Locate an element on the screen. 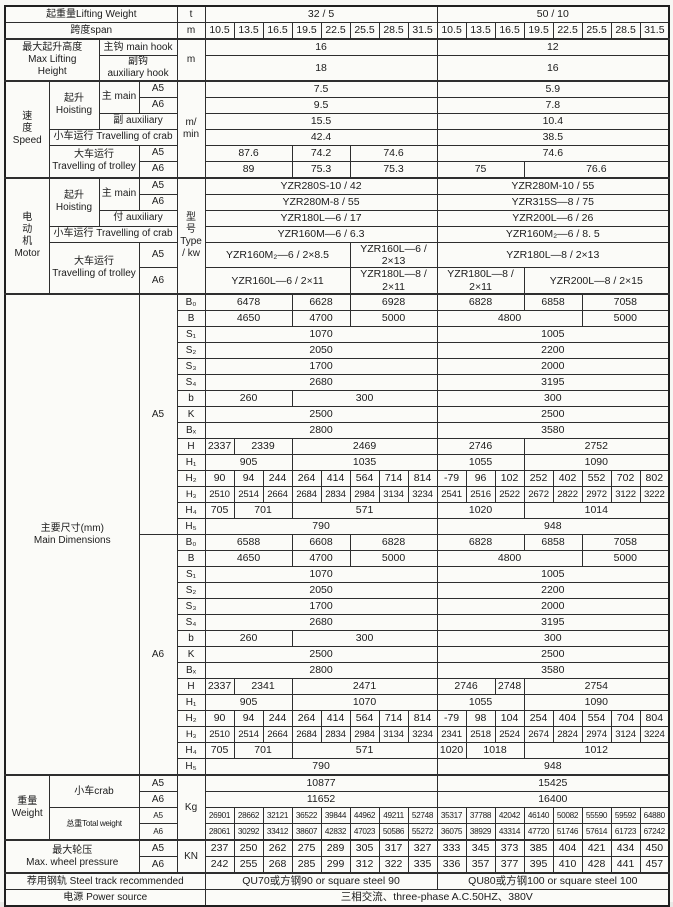  table-cell: 701 is located at coordinates (263, 751).